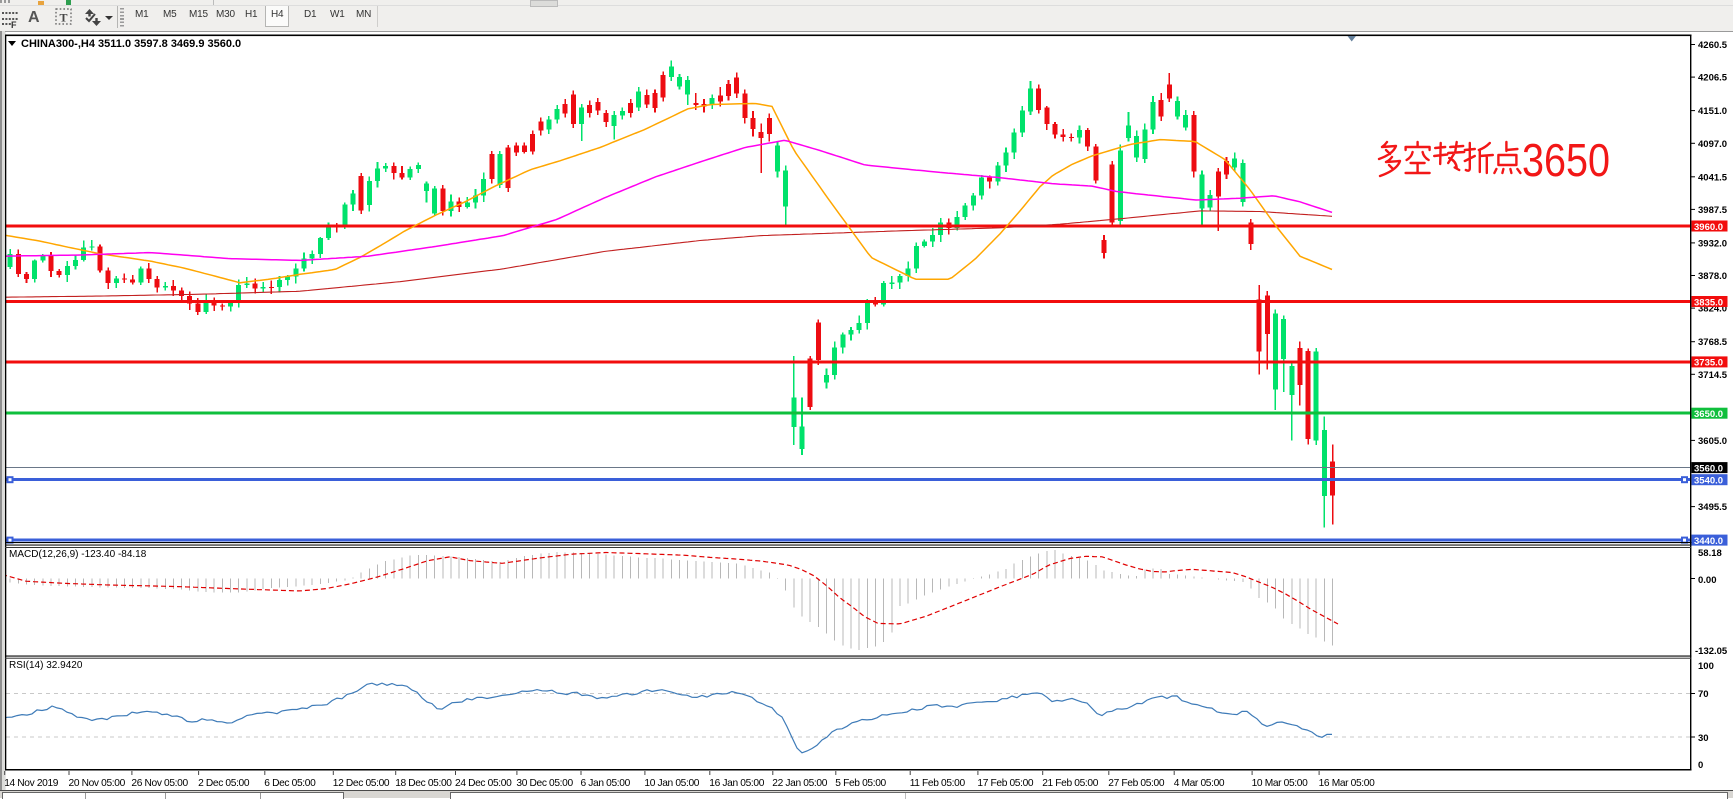 The height and width of the screenshot is (803, 1733). I want to click on svg-text: 3960.0, so click(1708, 227).